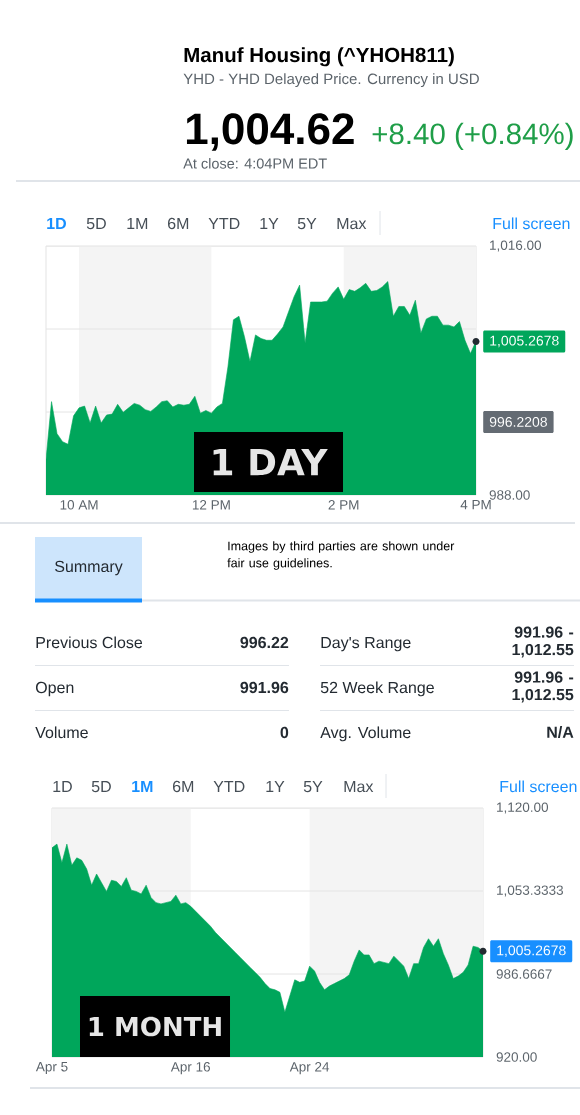 This screenshot has height=1115, width=580. Describe the element at coordinates (155, 1026) in the screenshot. I see `annotation: 1 MONTH` at that location.